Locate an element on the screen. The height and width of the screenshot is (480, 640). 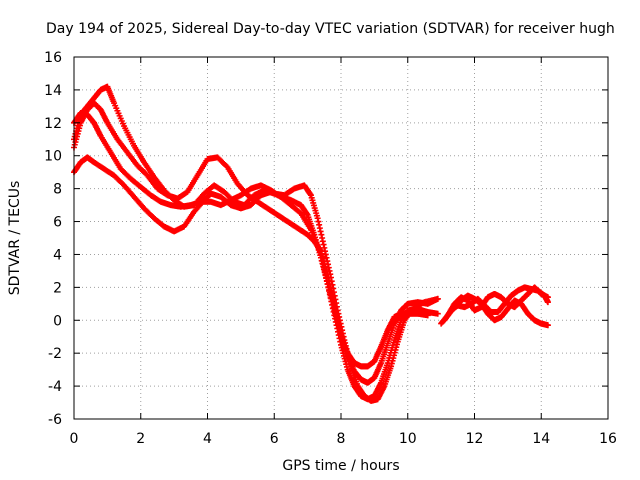
x-tick-label: 2 is located at coordinates (140, 439).